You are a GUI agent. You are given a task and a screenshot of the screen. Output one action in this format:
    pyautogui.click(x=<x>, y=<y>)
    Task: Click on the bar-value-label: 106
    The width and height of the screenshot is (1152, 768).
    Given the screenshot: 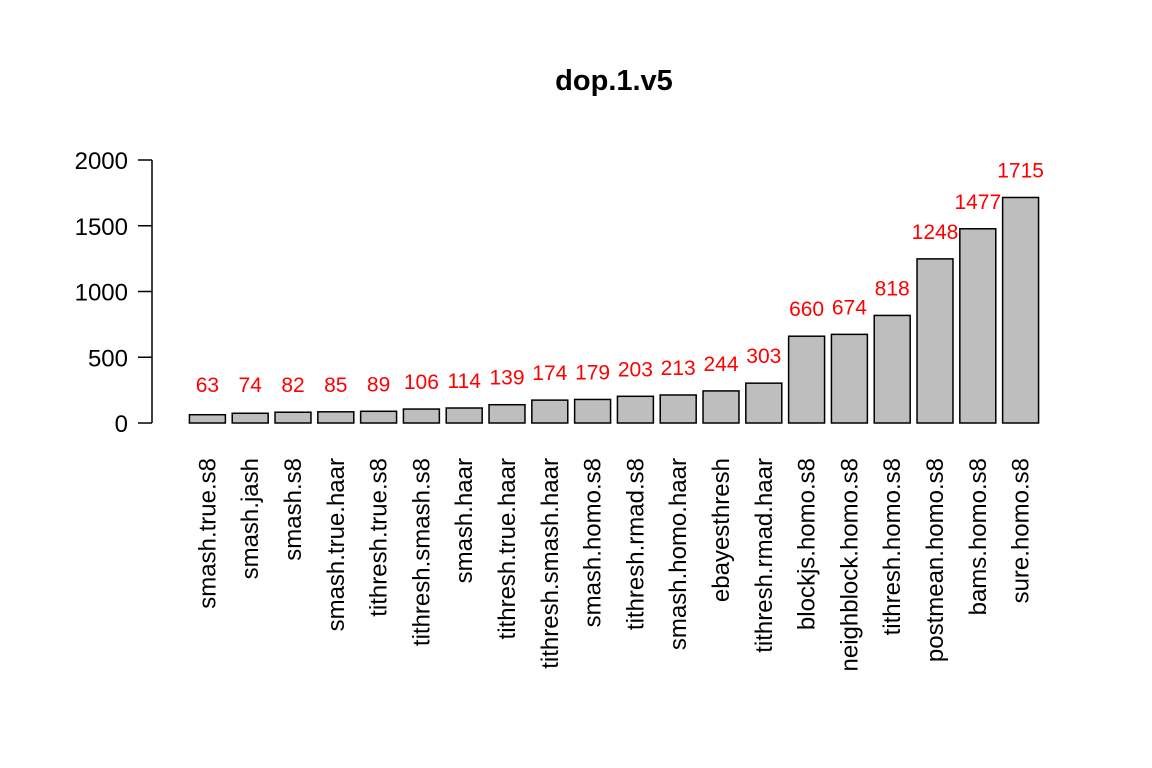 What is the action you would take?
    pyautogui.click(x=421, y=382)
    